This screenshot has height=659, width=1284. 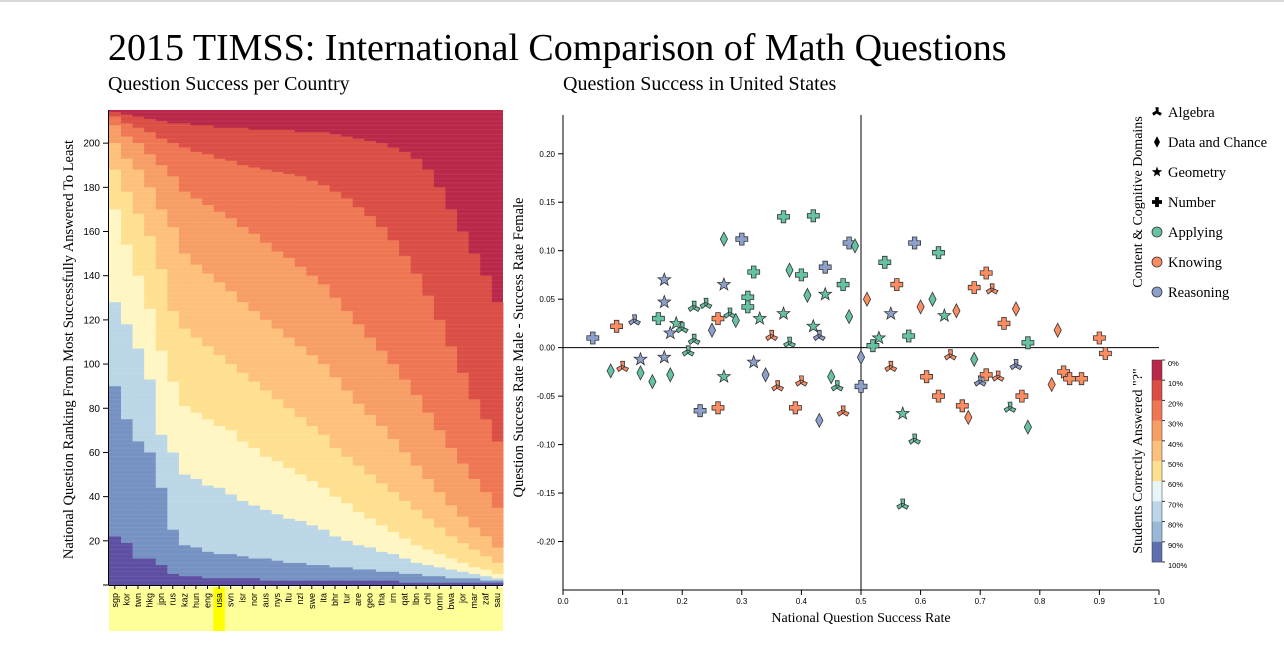 I want to click on heatmap-band-90pct-bwa, so click(x=451, y=583).